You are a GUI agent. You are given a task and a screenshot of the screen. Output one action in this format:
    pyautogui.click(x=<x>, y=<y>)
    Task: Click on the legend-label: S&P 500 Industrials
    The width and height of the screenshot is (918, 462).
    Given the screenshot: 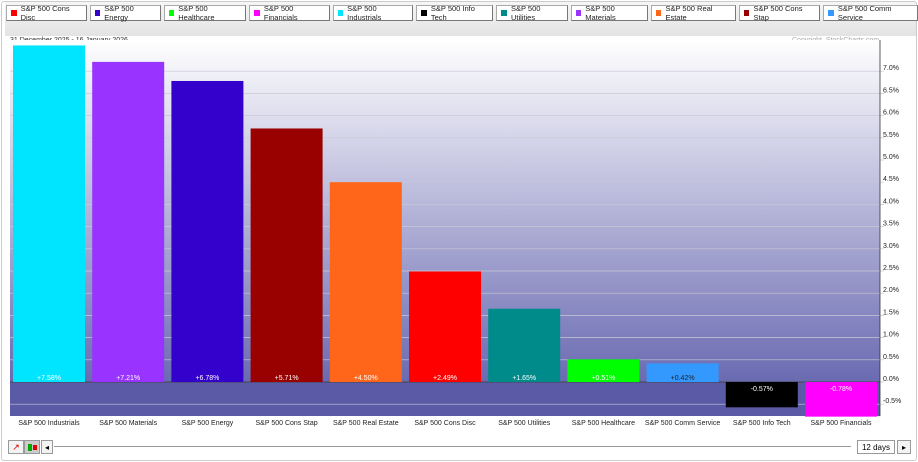 What is the action you would take?
    pyautogui.click(x=364, y=13)
    